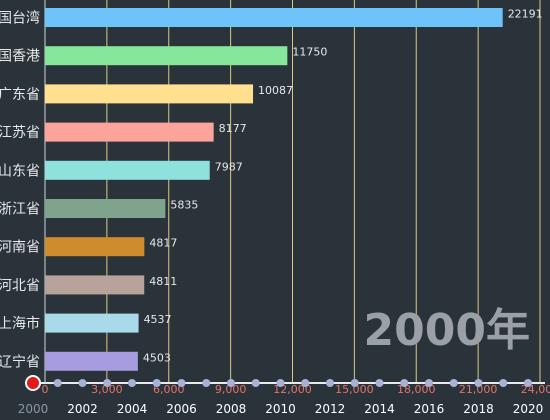 Image resolution: width=550 pixels, height=420 pixels. Describe the element at coordinates (478, 389) in the screenshot. I see `x-tick-label: 21,000` at that location.